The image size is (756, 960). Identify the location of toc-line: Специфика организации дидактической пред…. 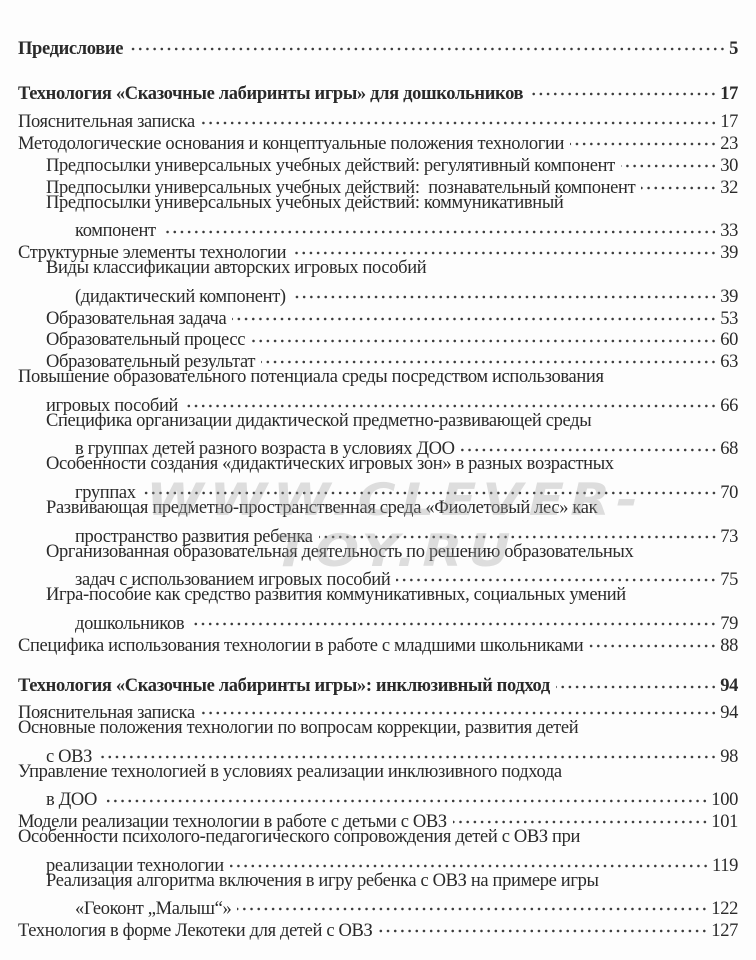
(378, 422).